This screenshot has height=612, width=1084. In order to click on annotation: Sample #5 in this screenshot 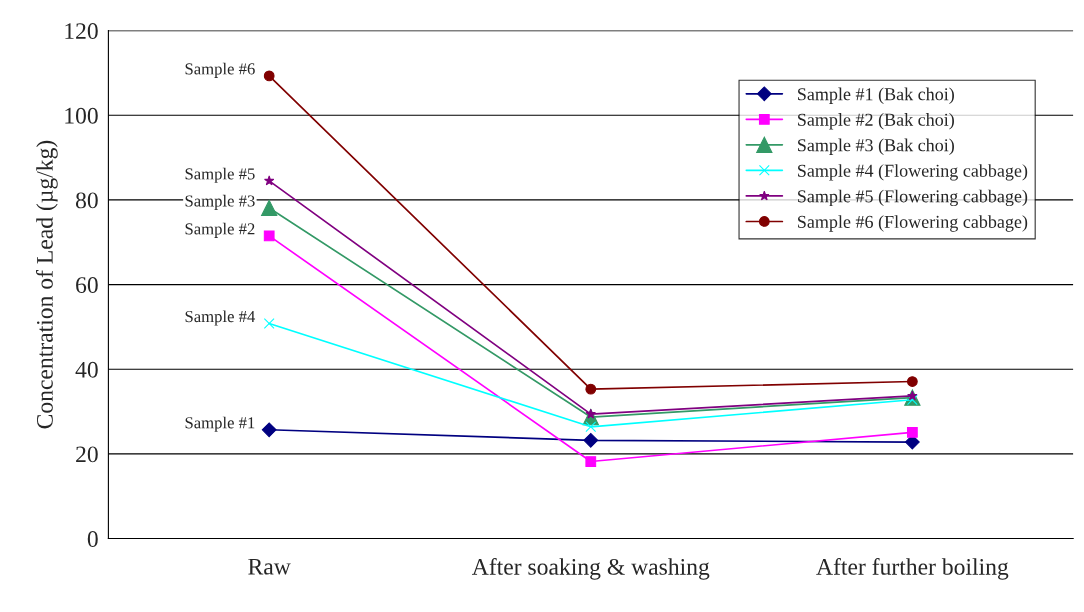, I will do `click(220, 175)`.